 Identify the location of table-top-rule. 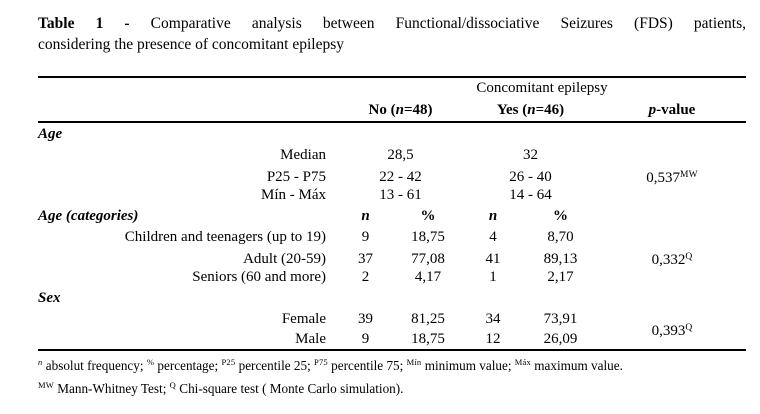
(392, 77).